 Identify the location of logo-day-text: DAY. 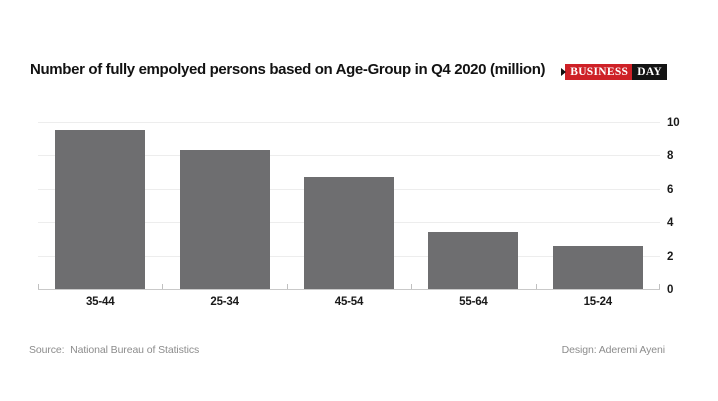
(649, 72).